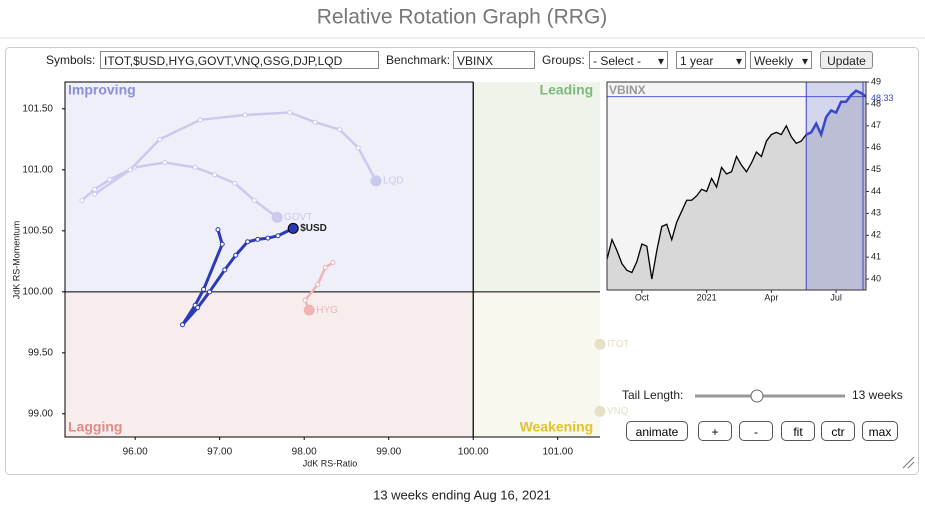  I want to click on y-tick-label: 41, so click(876, 257).